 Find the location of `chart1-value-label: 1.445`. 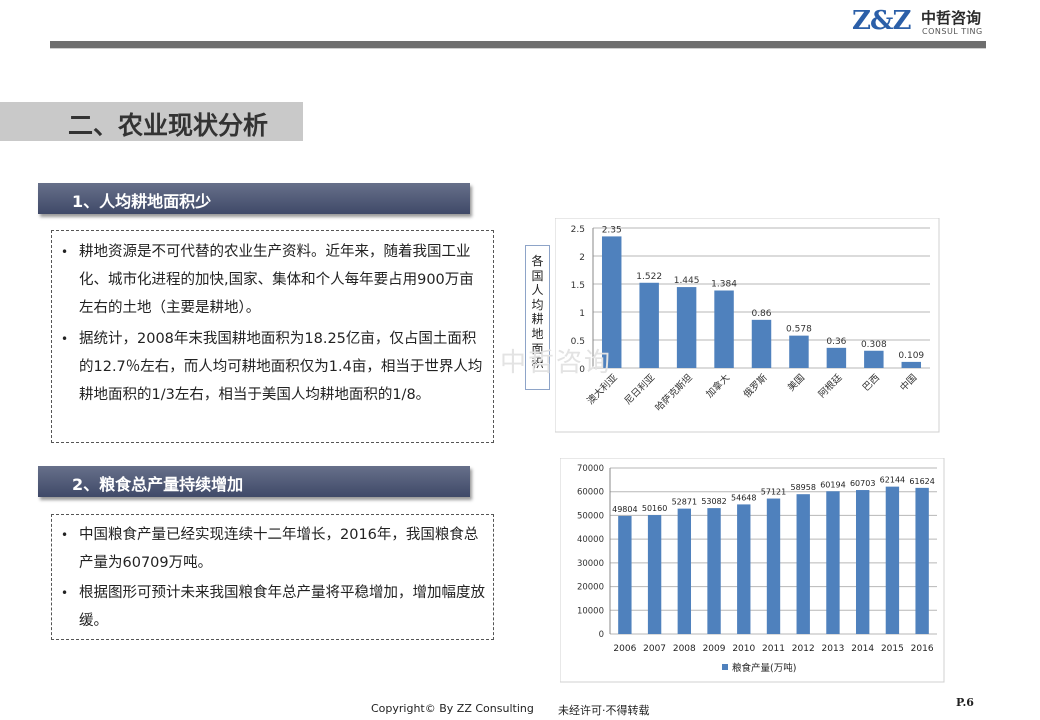

chart1-value-label: 1.445 is located at coordinates (687, 281).